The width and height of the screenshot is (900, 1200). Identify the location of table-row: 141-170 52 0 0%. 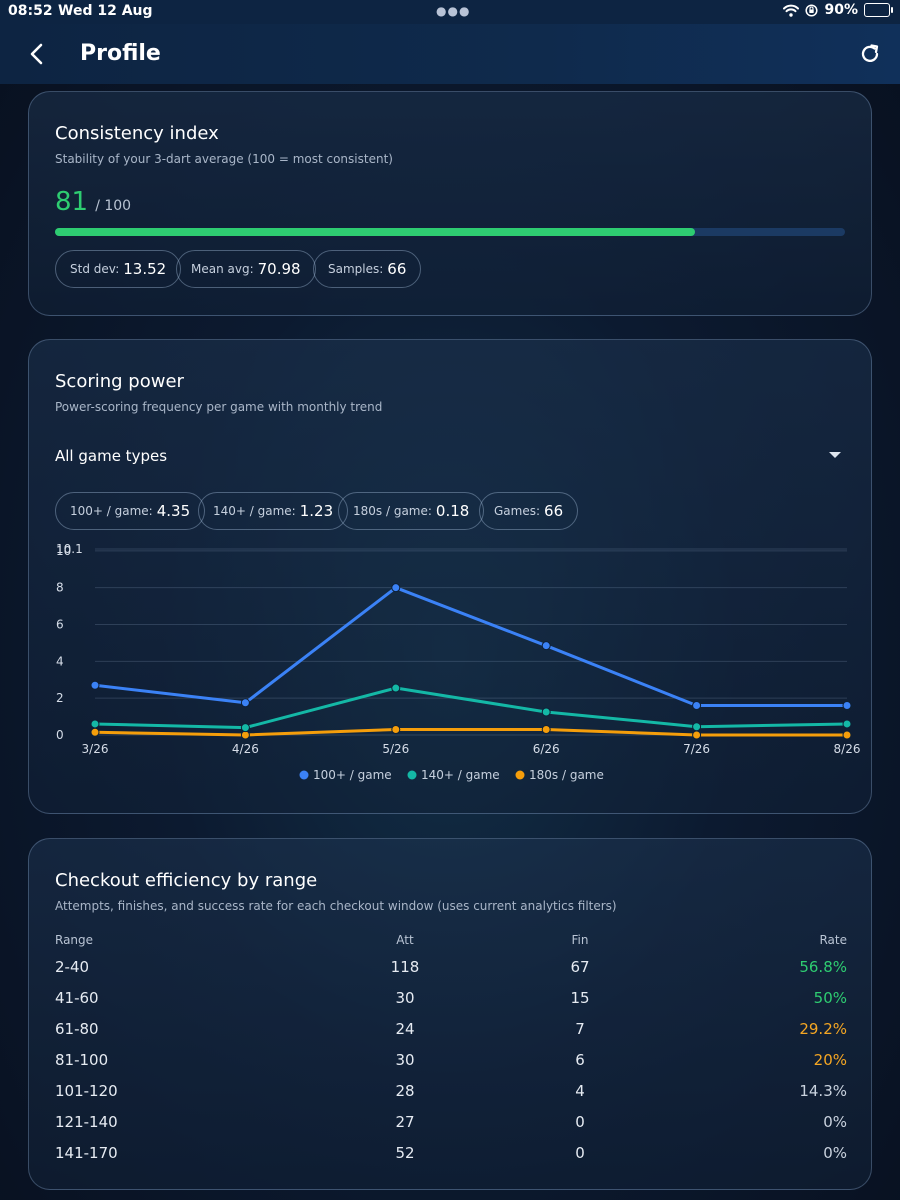
(451, 1152).